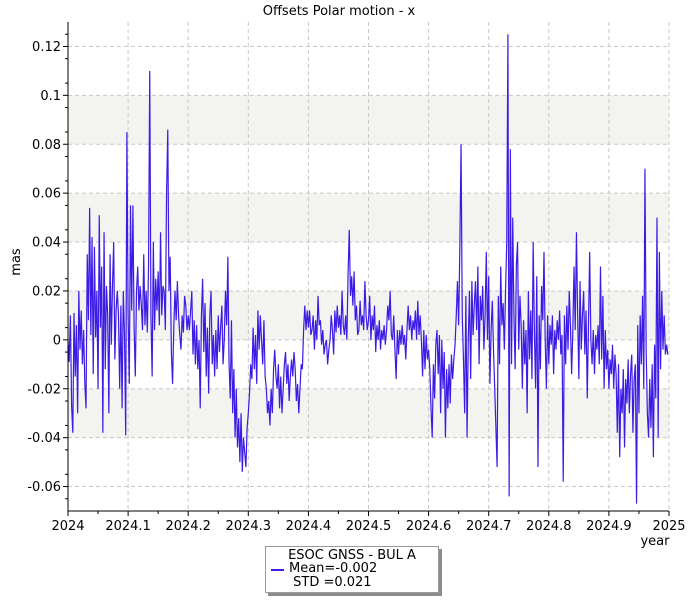 The image size is (700, 604). I want to click on y-tick-label: 0.02, so click(46, 291).